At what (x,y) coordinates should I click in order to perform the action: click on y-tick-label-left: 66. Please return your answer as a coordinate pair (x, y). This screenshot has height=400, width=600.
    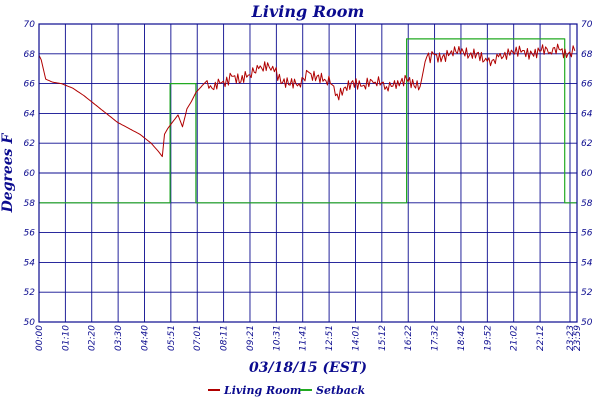
    Looking at the image, I should click on (30, 85).